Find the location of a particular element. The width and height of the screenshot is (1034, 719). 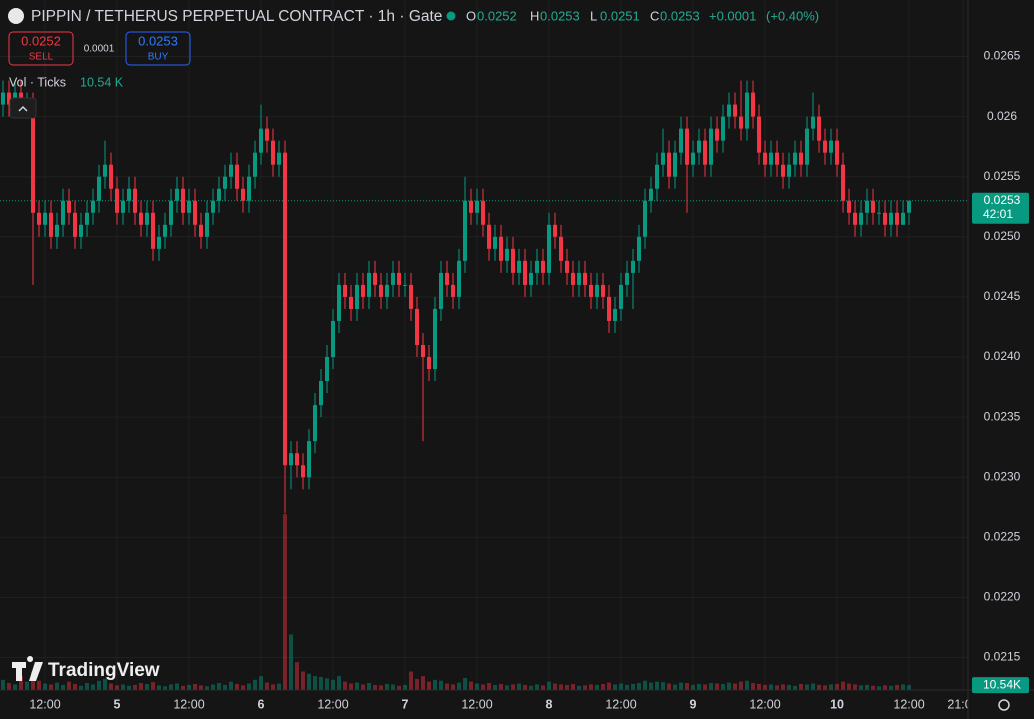

y-tick-label: 0.0230 is located at coordinates (1002, 476).